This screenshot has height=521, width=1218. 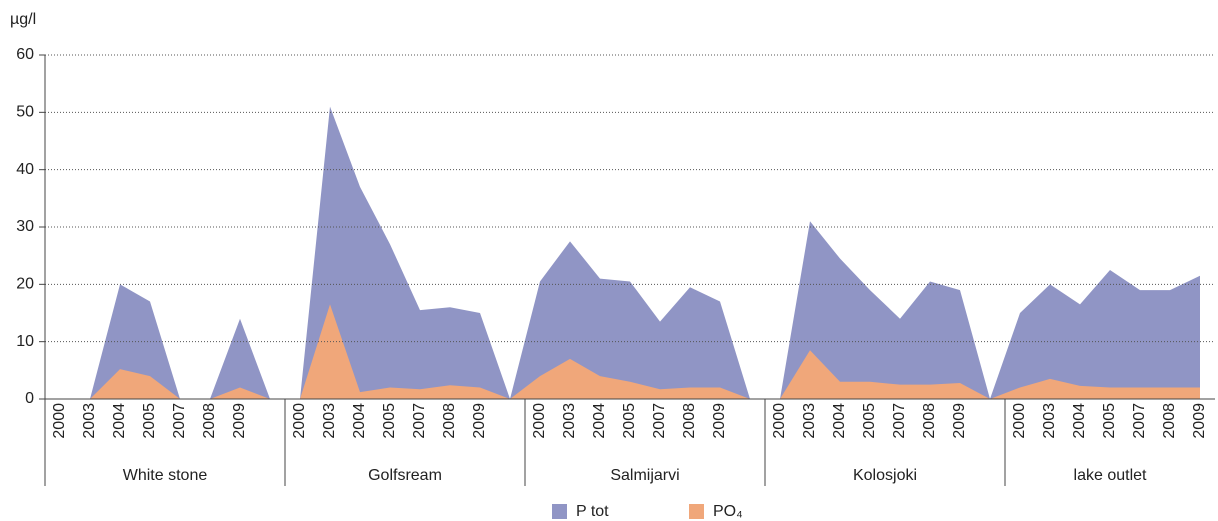 I want to click on y-tick-label: 30, so click(x=25, y=226).